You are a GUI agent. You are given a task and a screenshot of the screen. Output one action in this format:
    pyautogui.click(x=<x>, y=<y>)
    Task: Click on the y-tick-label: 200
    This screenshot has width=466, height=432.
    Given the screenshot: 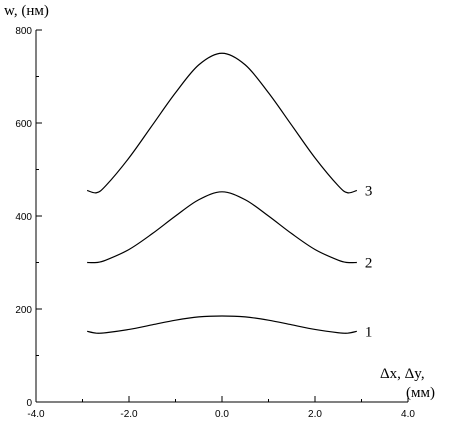 What is the action you would take?
    pyautogui.click(x=23, y=310)
    